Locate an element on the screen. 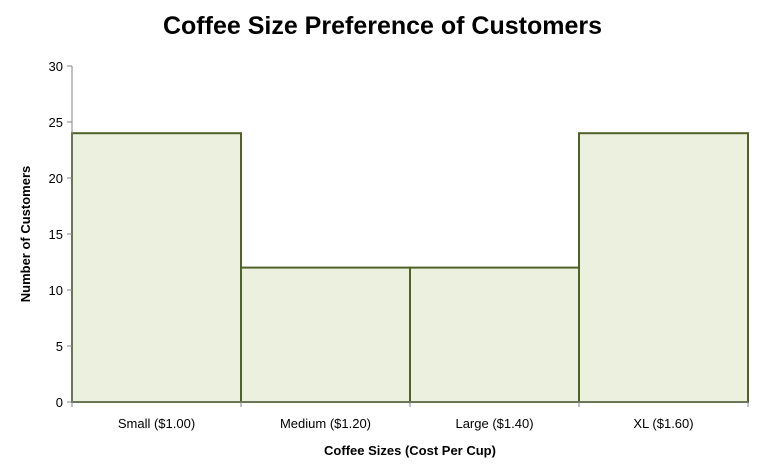 Image resolution: width=765 pixels, height=475 pixels. x-tick-label: Large ($1.40) is located at coordinates (494, 423).